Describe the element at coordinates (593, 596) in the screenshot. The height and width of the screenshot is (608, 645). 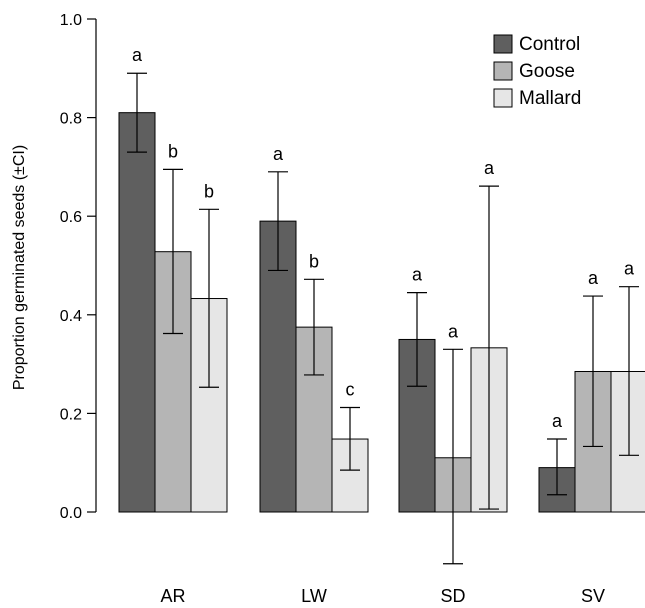
I see `x-tick-label: SV` at that location.